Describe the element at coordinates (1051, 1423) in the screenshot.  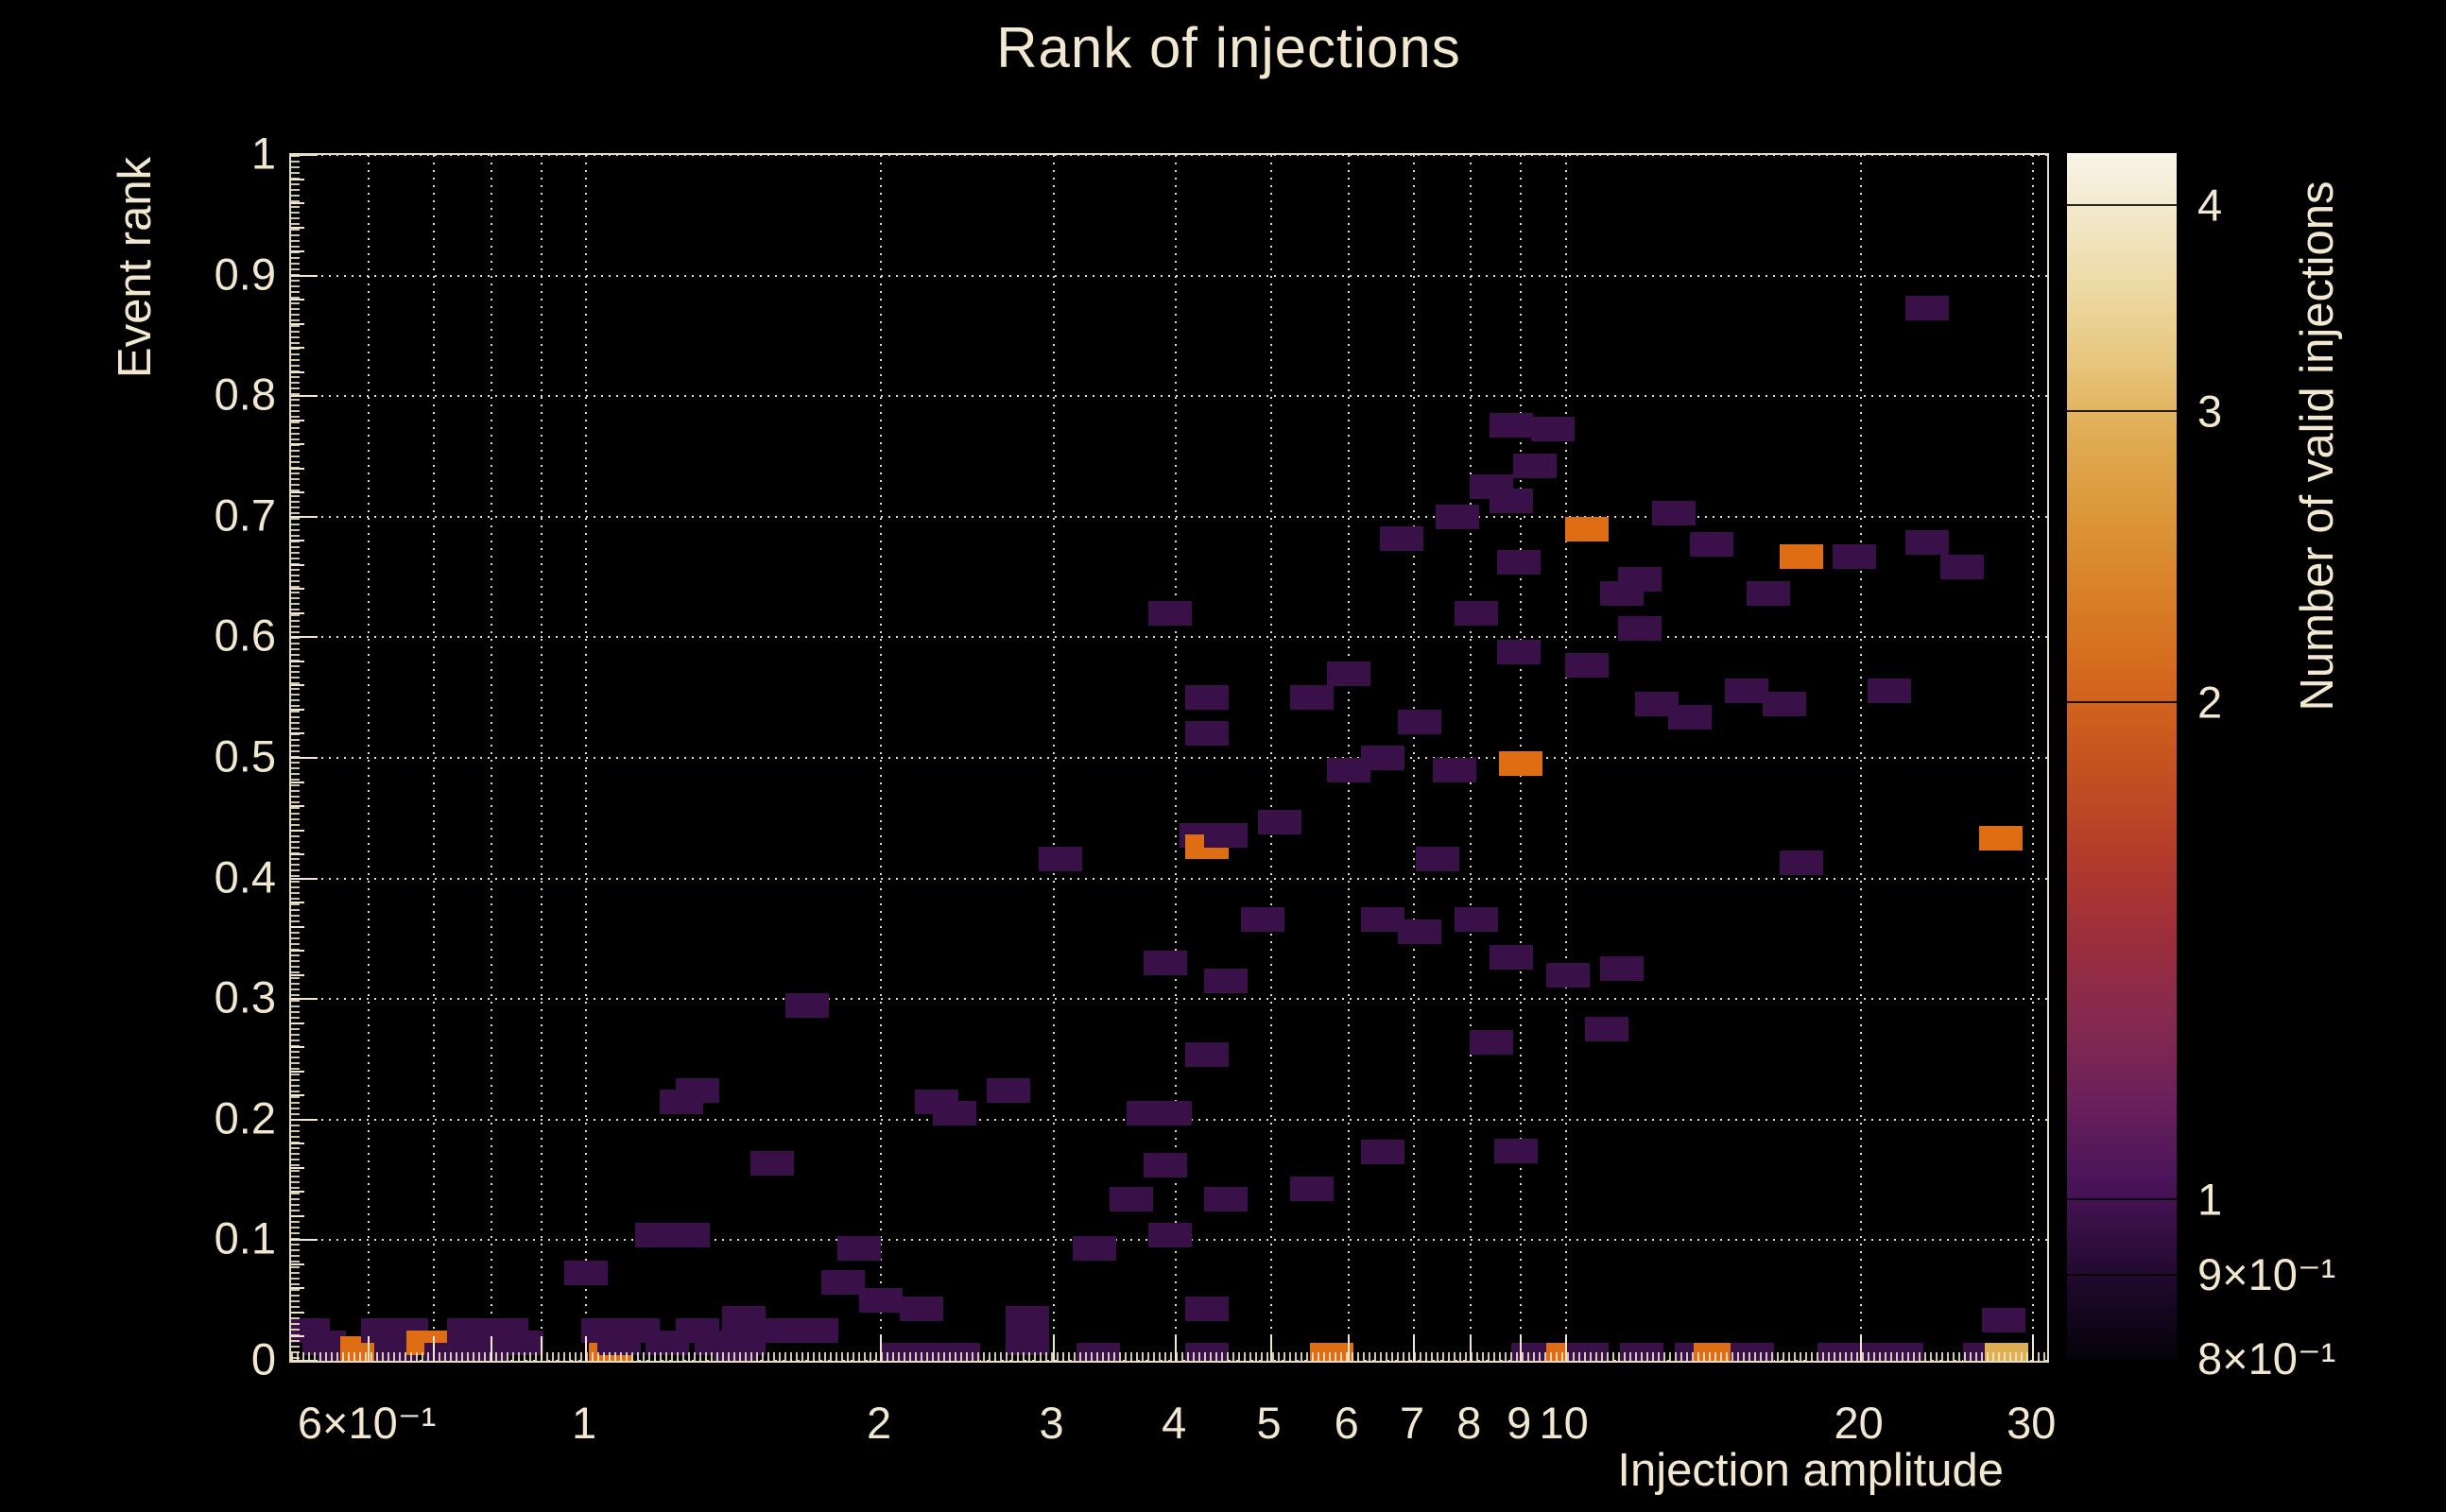
I see `x-tick-label: 3` at that location.